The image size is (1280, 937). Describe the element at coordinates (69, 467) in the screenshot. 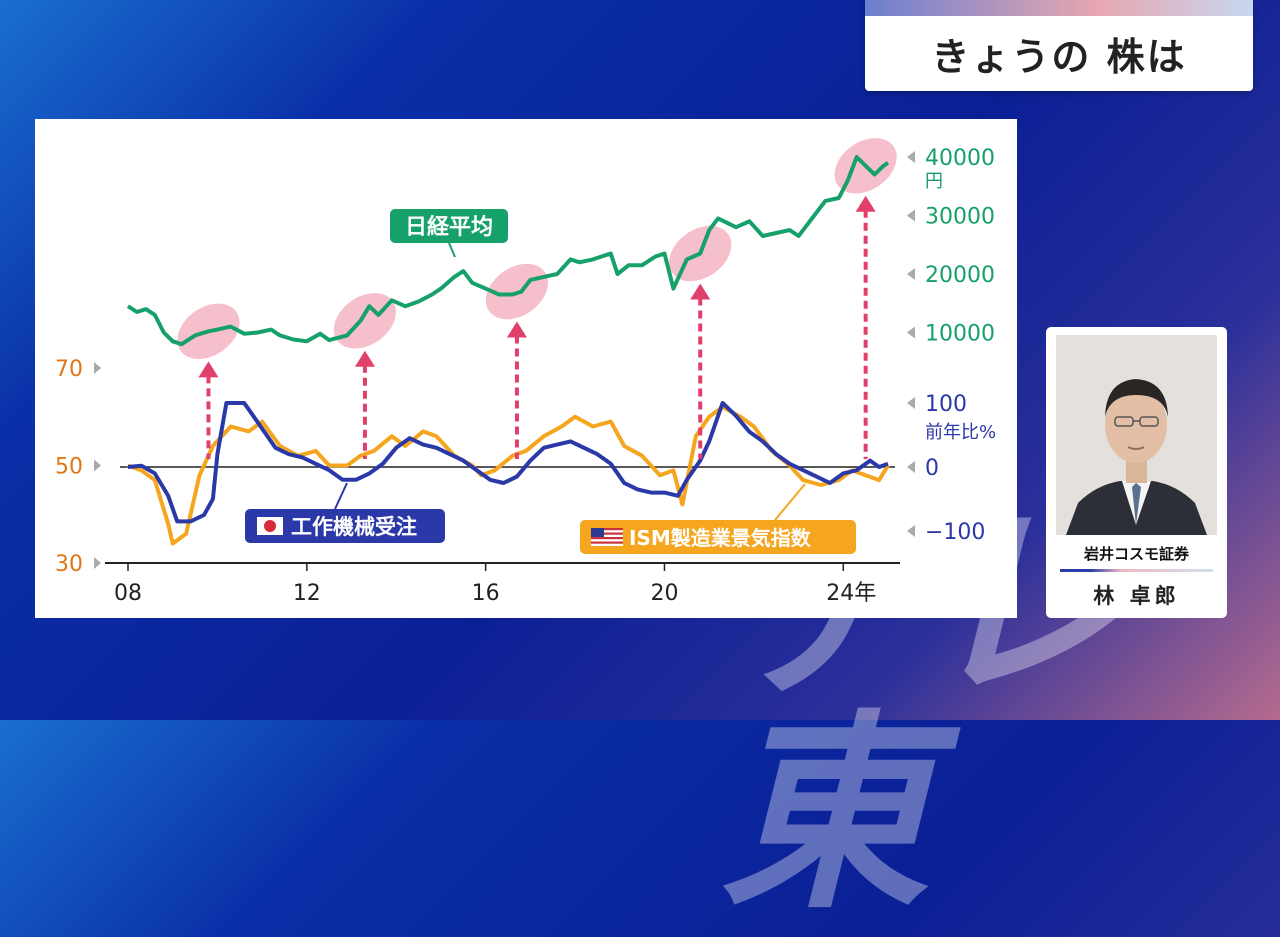

I see `left-tick-label: 50` at that location.